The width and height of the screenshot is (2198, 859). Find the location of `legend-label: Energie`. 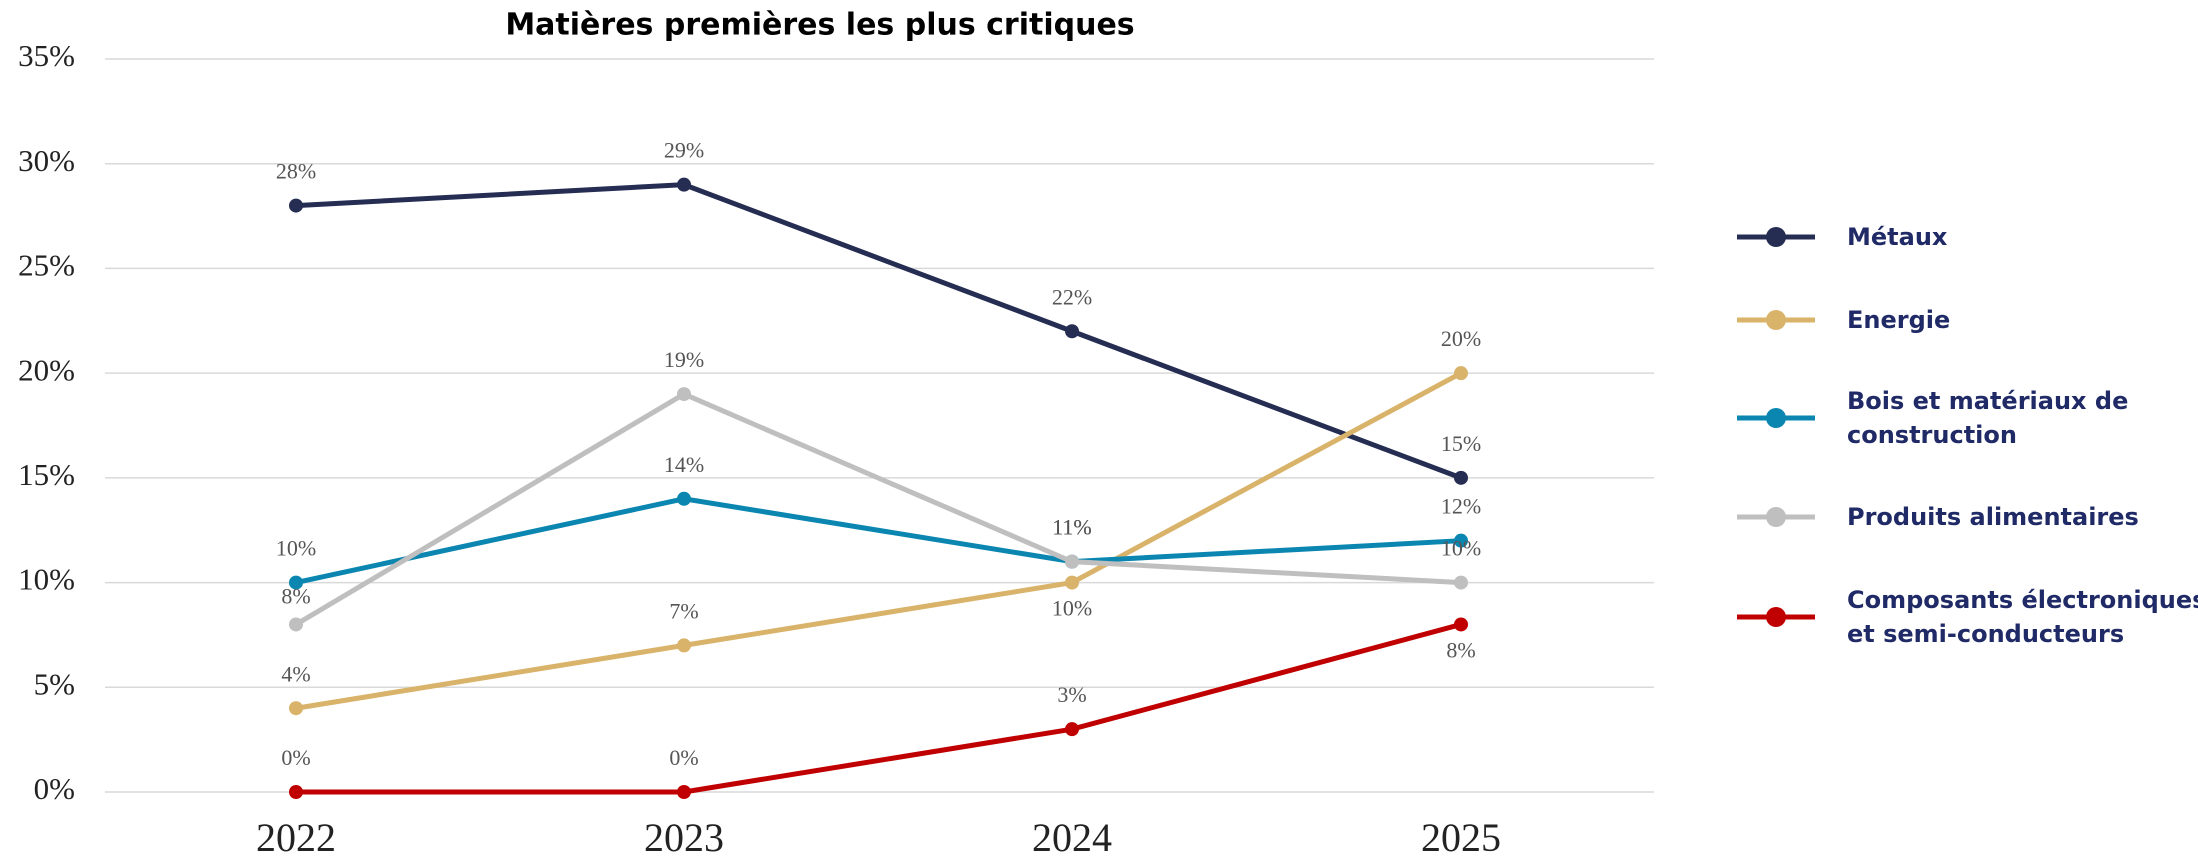

legend-label: Energie is located at coordinates (1899, 320).